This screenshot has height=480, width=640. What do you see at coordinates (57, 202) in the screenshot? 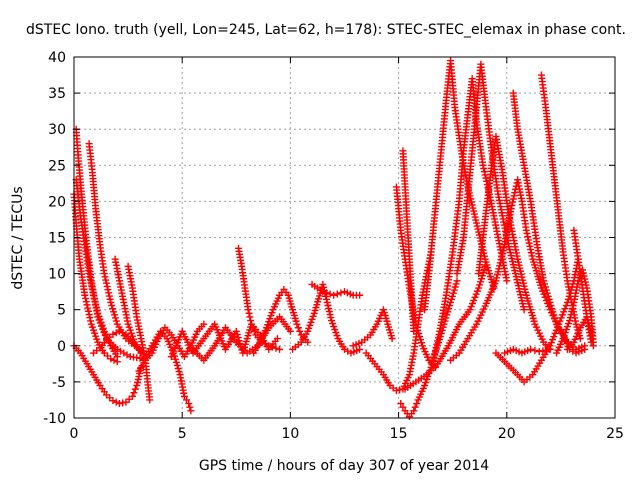
I see `y-tick-label: 20` at bounding box center [57, 202].